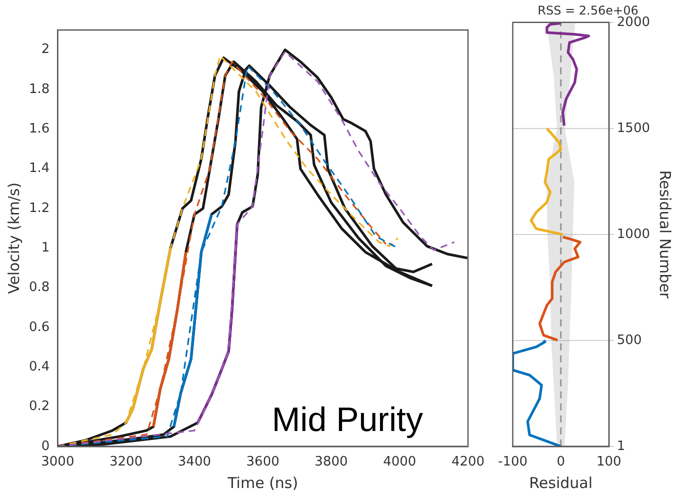 This screenshot has height=499, width=681. Describe the element at coordinates (561, 483) in the screenshot. I see `x-axis-title: Residual` at that location.